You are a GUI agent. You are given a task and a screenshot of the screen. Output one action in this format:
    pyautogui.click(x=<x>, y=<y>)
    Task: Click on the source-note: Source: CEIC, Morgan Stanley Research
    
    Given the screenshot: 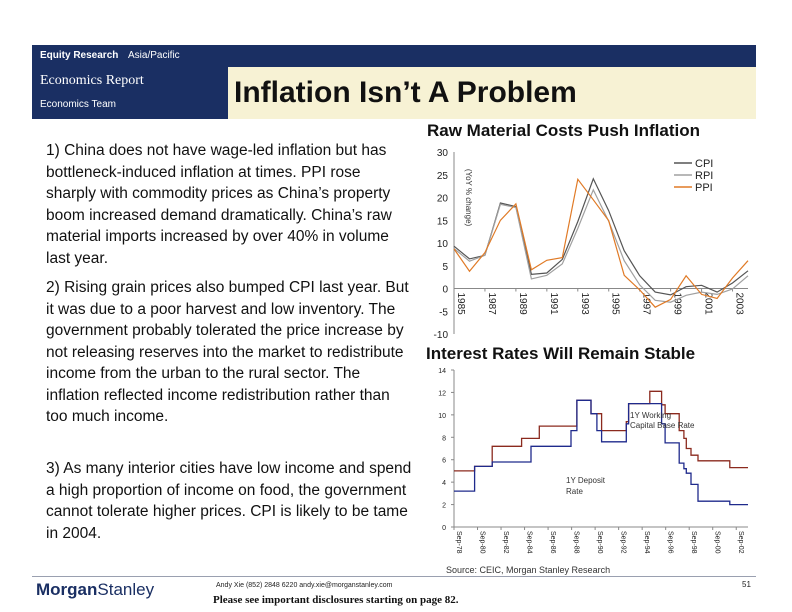 What is the action you would take?
    pyautogui.click(x=528, y=570)
    